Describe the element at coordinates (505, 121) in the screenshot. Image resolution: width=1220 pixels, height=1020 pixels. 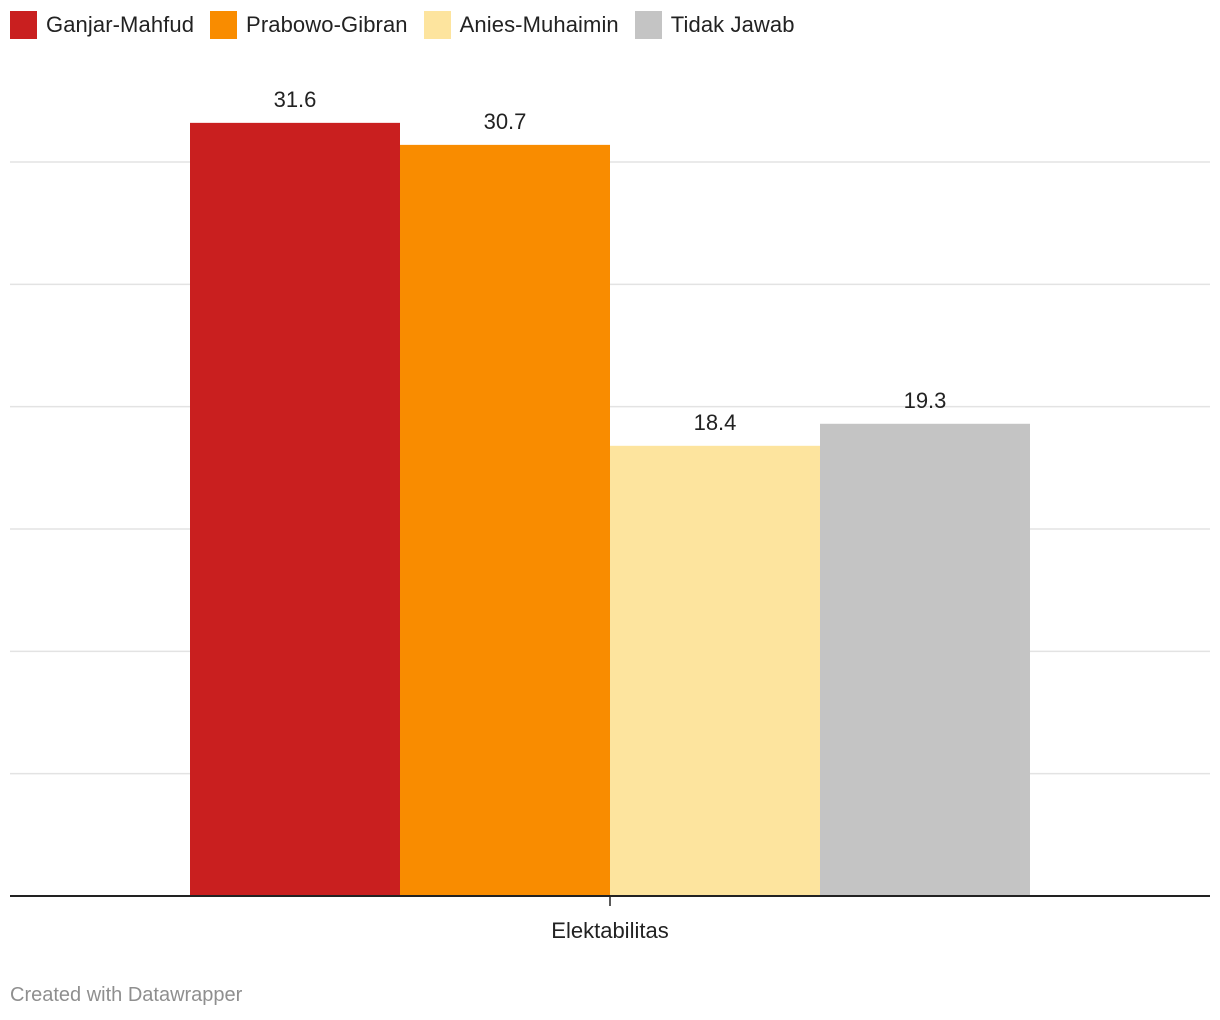
I see `bar-value-label: 30.7` at that location.